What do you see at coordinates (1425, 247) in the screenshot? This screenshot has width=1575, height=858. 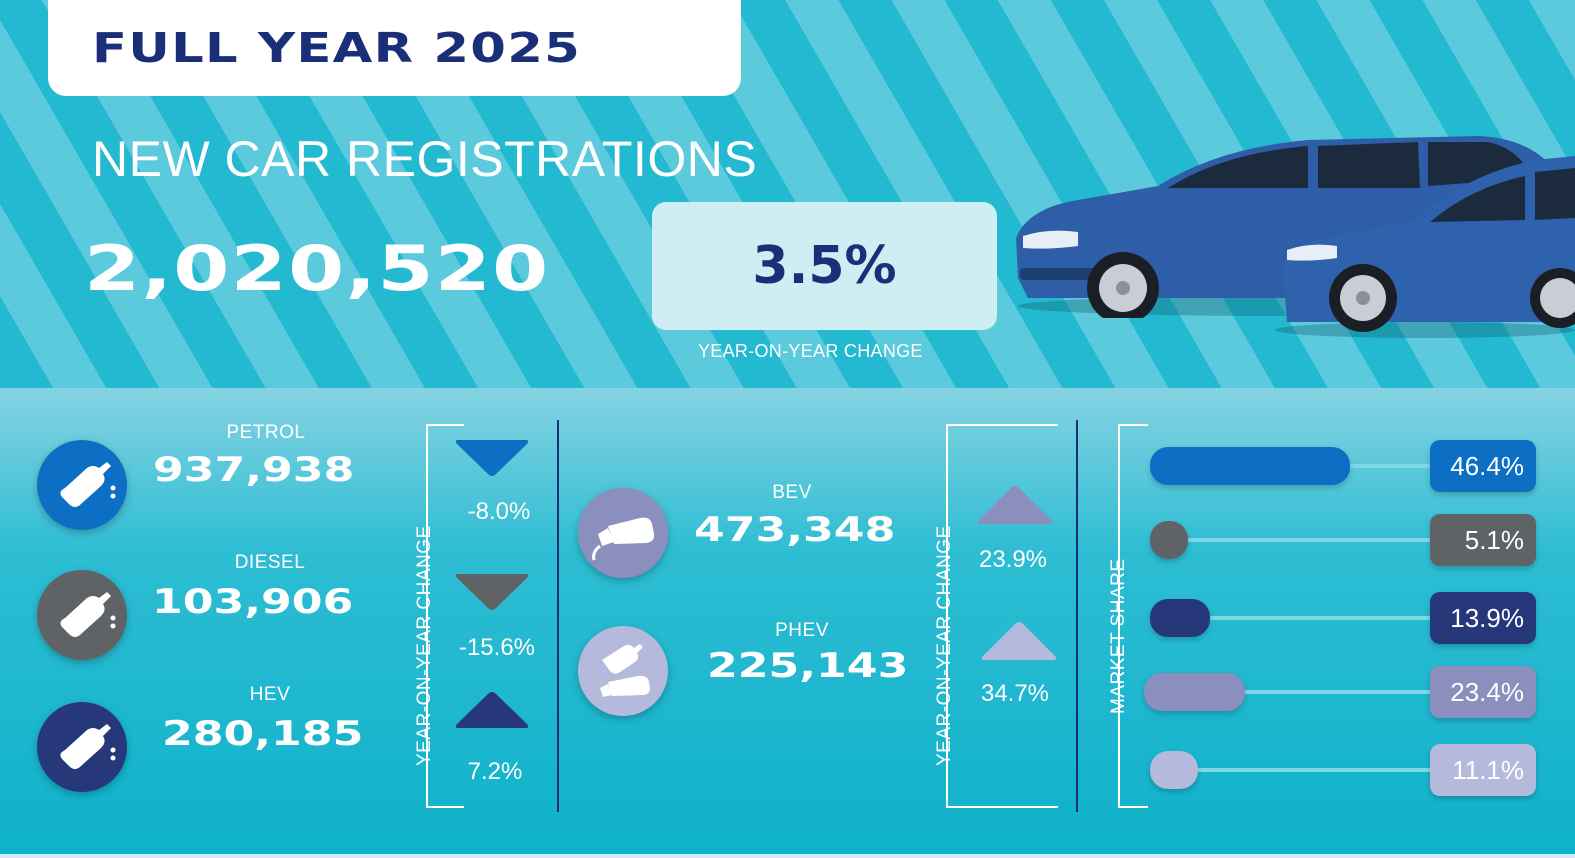 I see `car-illustration-front` at bounding box center [1425, 247].